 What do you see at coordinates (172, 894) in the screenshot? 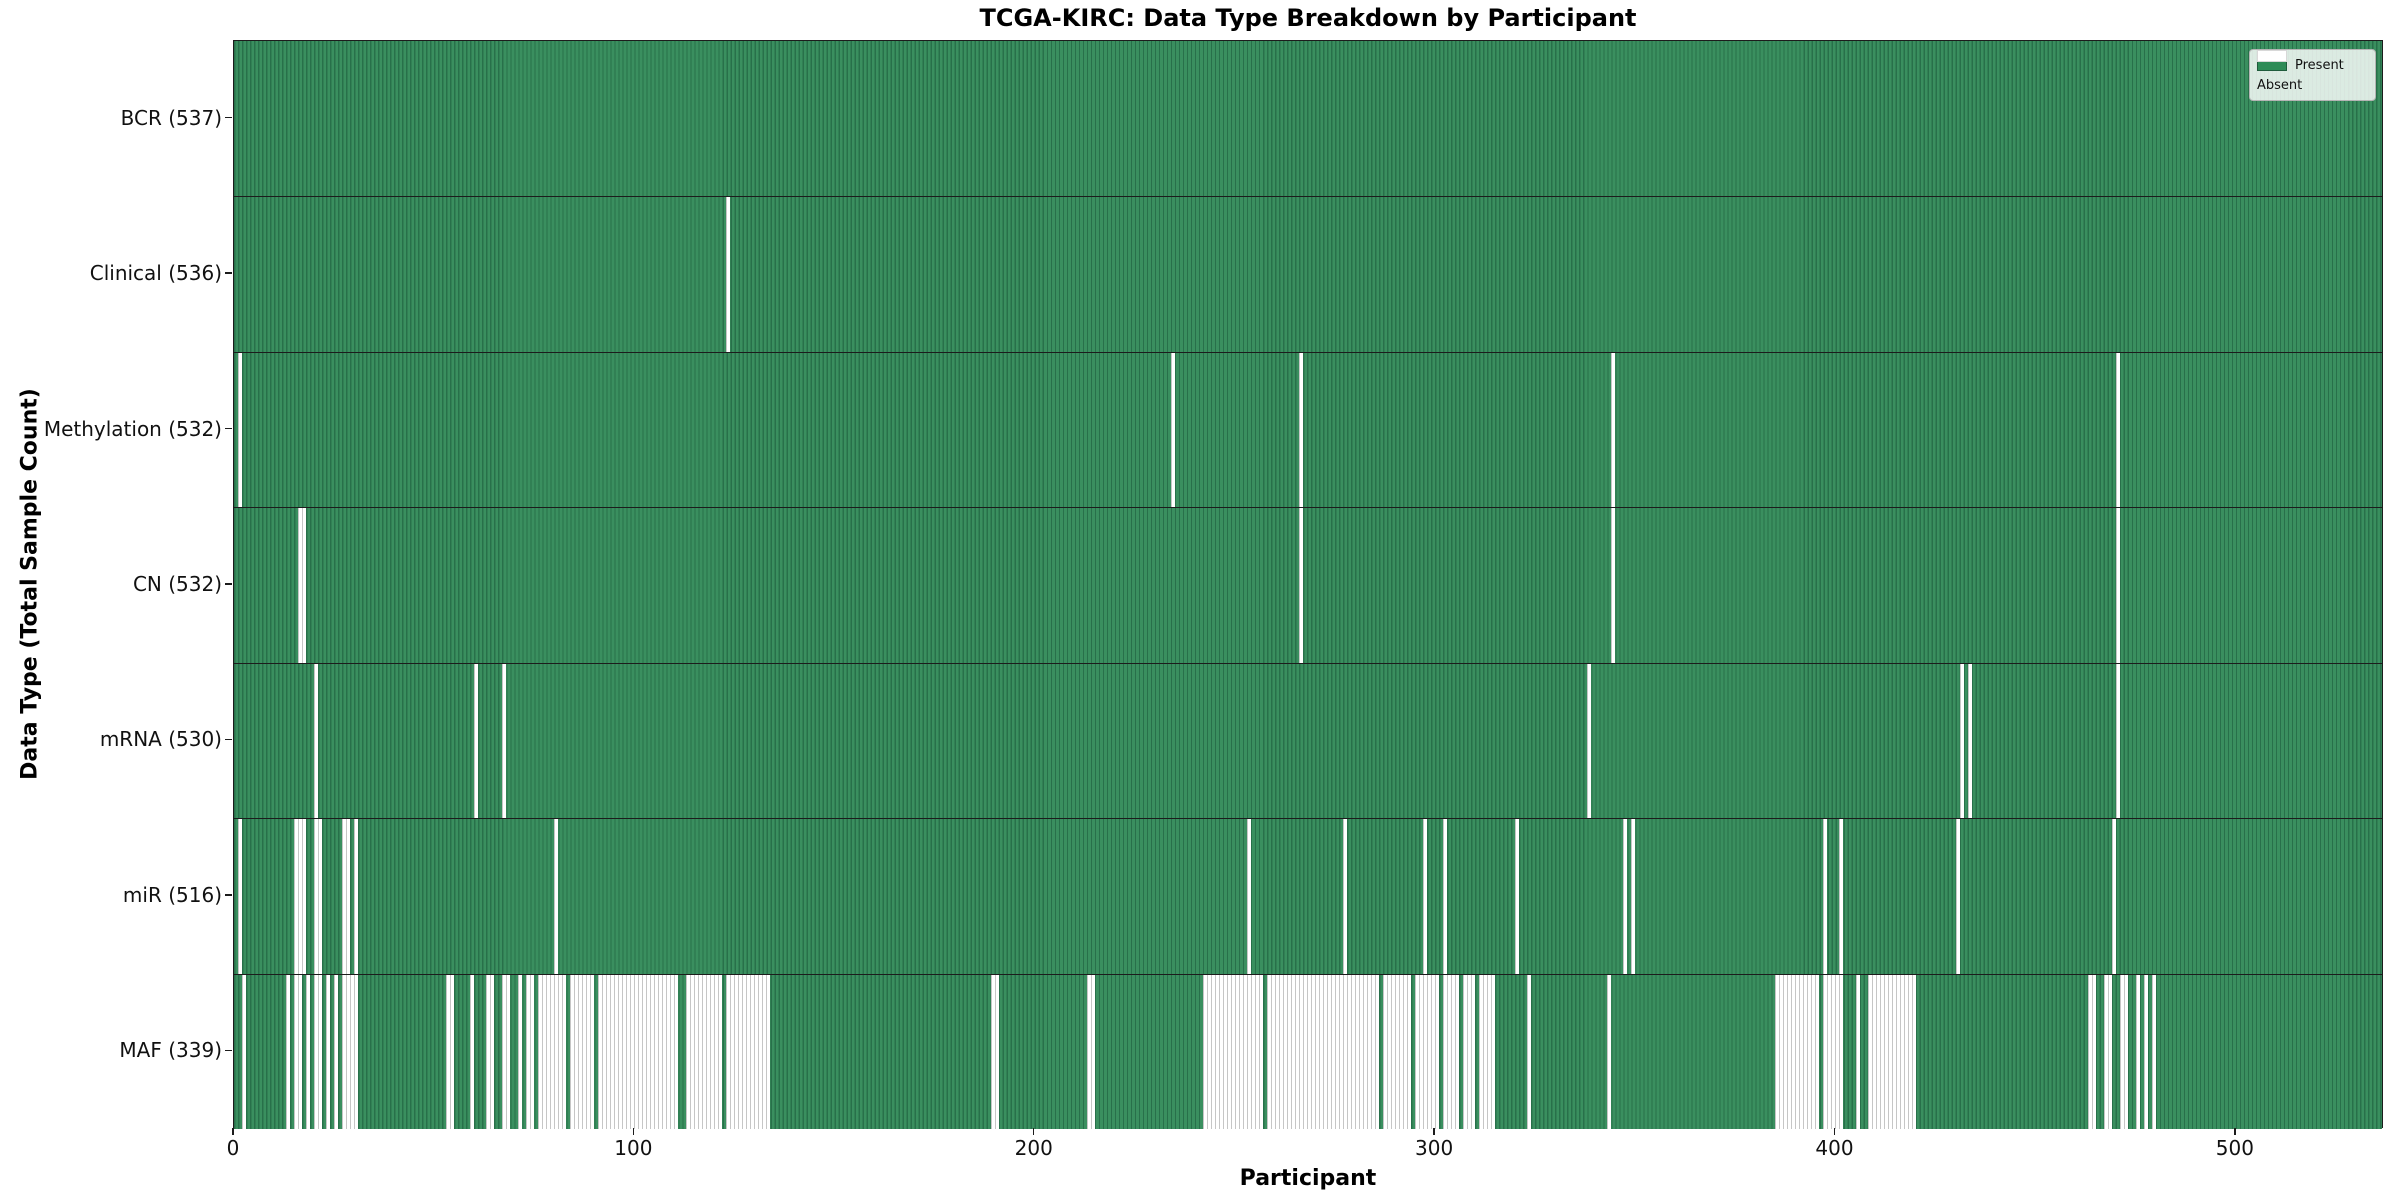
I see `y-tick-label-mir: miR (516)` at bounding box center [172, 894].